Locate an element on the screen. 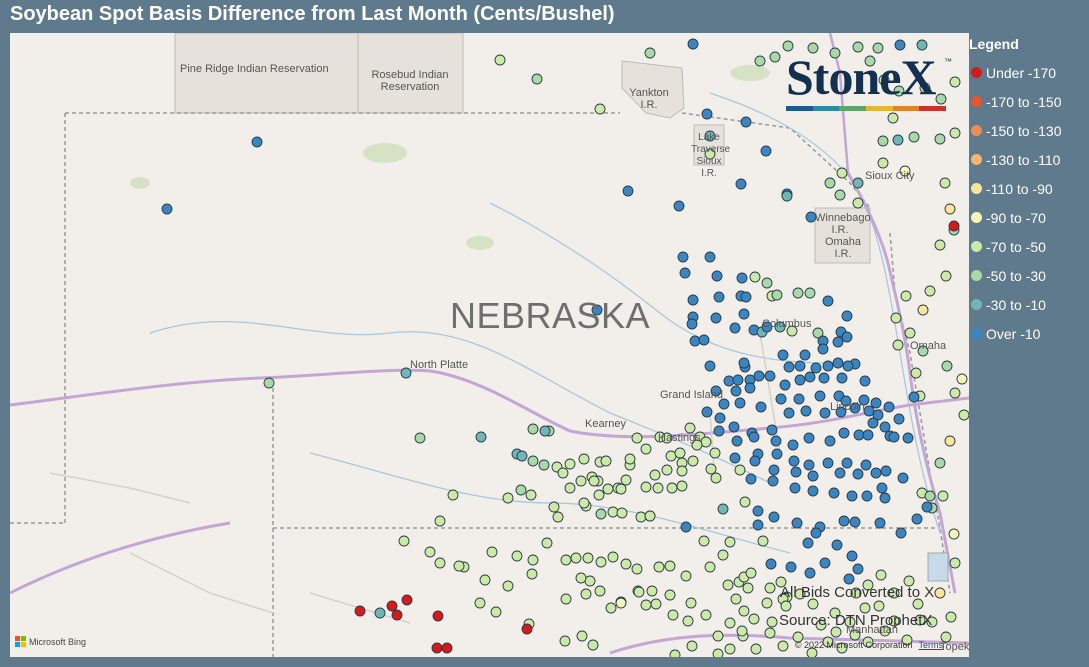 The width and height of the screenshot is (1089, 667). legend-item: -30 to -10 is located at coordinates (1028, 304).